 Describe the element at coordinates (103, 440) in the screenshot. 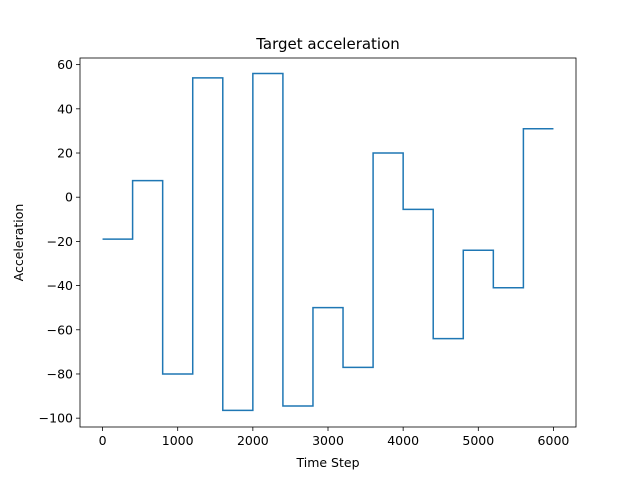

I see `x-tick-label: 0` at that location.